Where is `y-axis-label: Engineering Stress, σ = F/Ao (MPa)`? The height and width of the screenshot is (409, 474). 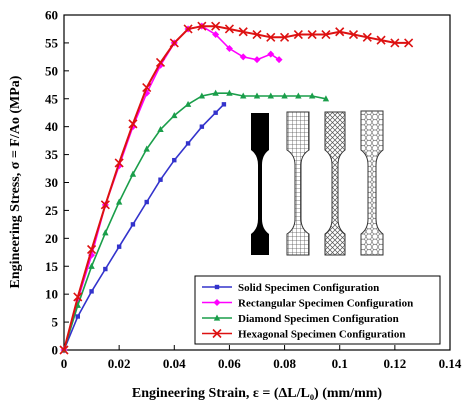 y-axis-label: Engineering Stress, σ = F/Ao (MPa) is located at coordinates (15, 181).